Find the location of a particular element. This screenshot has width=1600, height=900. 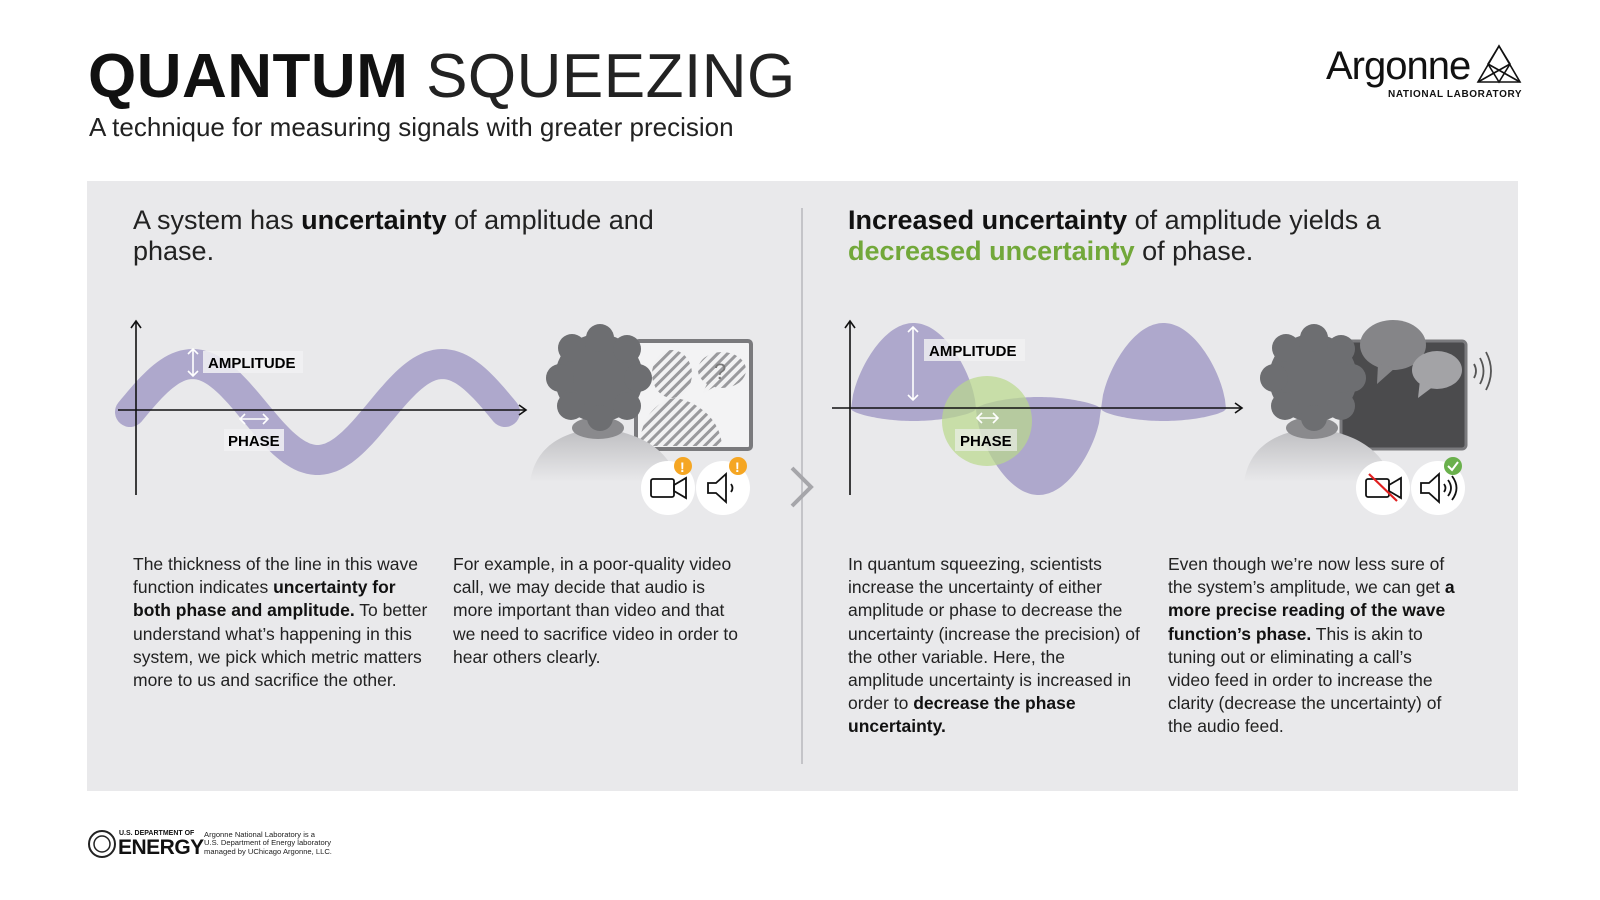

right-video-call-illustration is located at coordinates (1368, 417).